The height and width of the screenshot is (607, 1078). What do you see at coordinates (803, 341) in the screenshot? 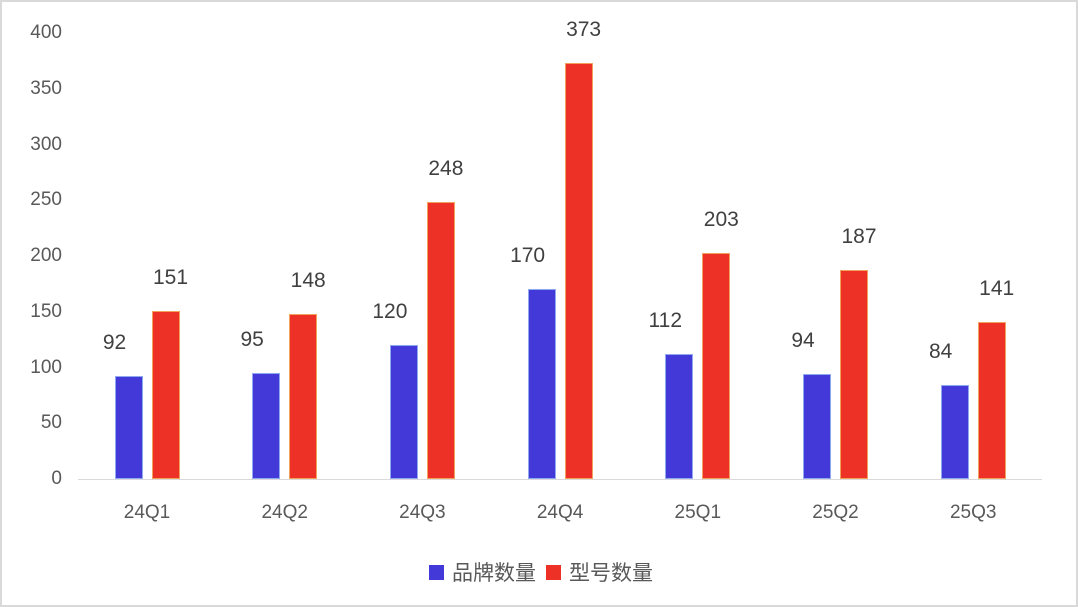
I see `data-label: 94` at bounding box center [803, 341].